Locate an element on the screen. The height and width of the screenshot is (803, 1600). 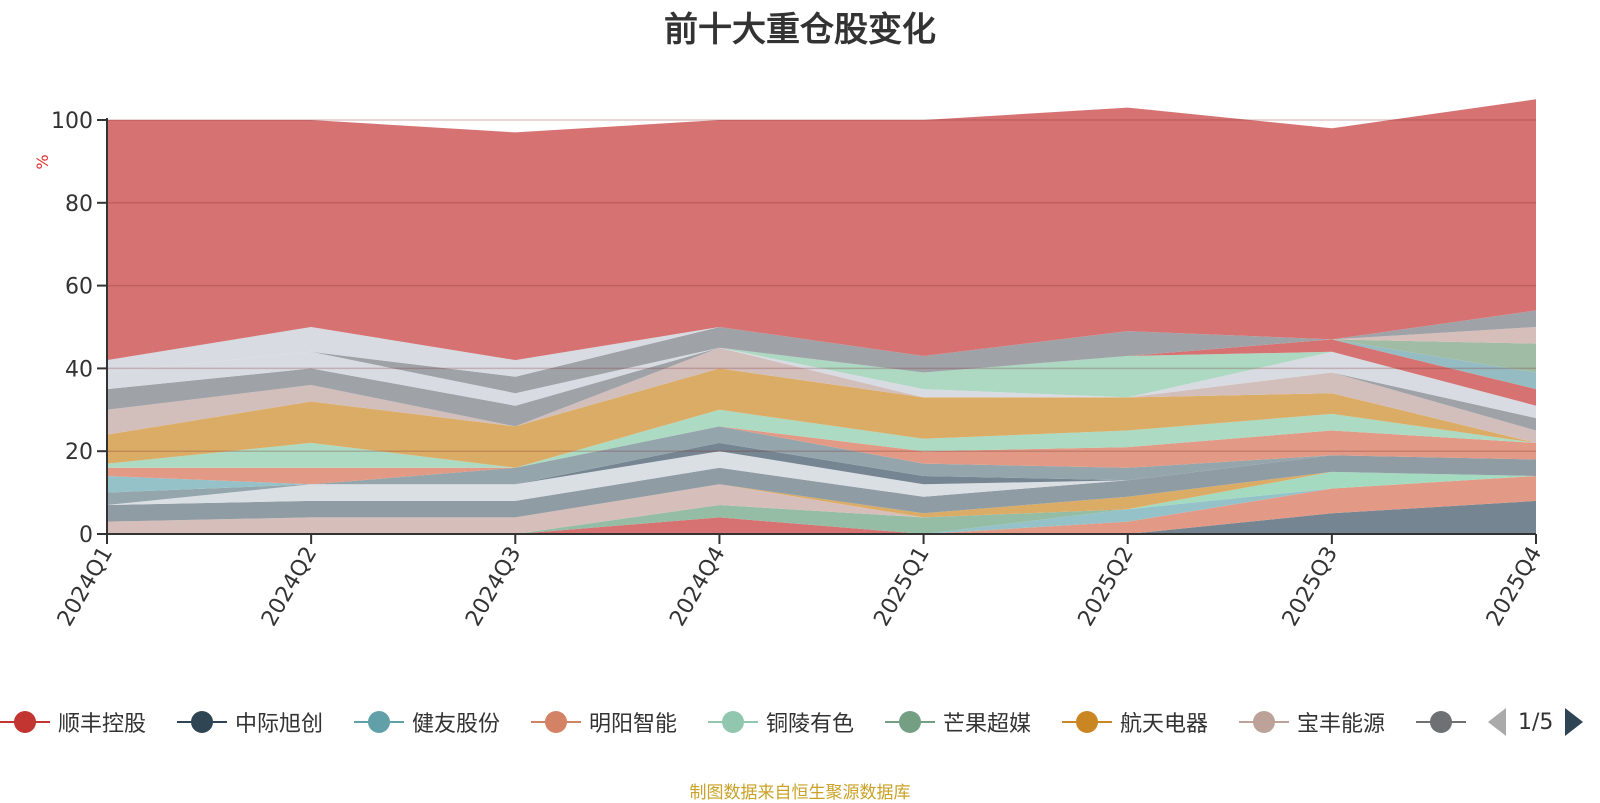
legend-item: 航天电器 is located at coordinates (1135, 722).